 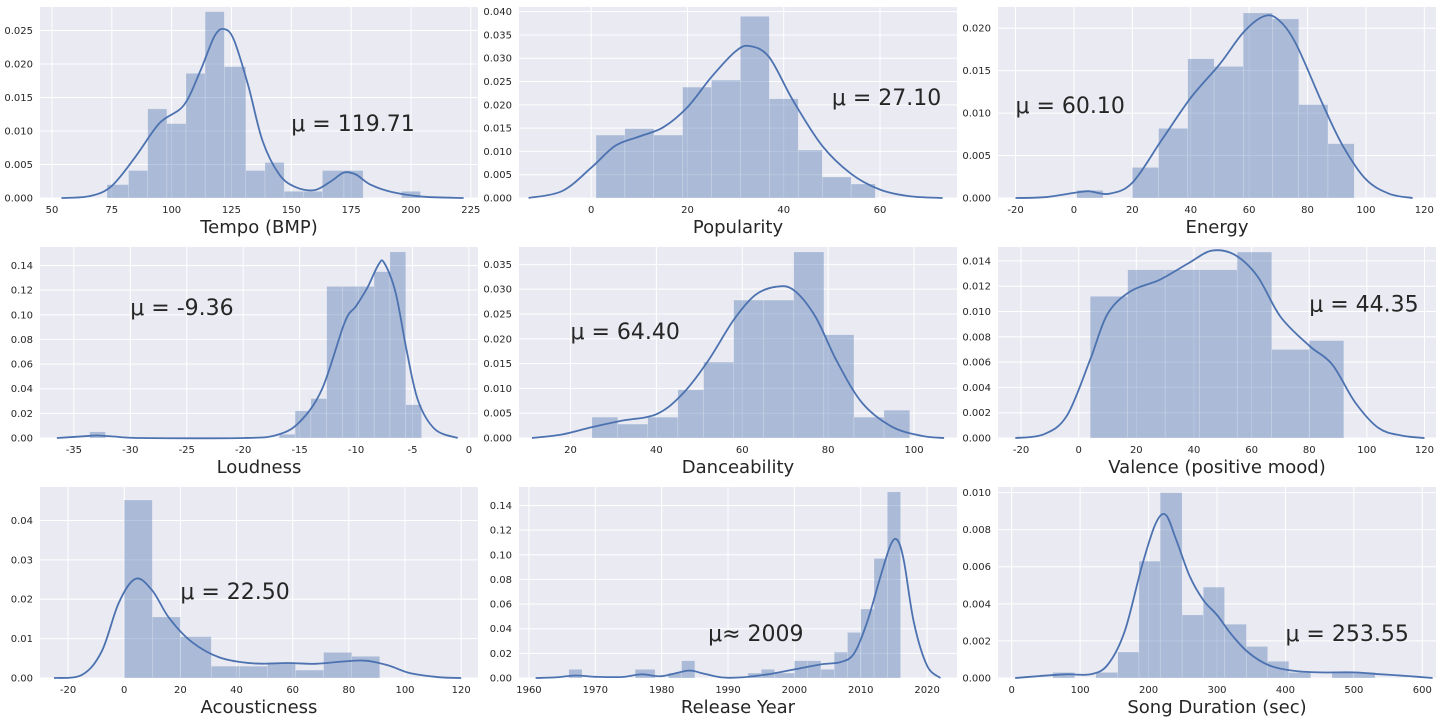 What do you see at coordinates (528, 690) in the screenshot?
I see `x-tick-label: 1960` at bounding box center [528, 690].